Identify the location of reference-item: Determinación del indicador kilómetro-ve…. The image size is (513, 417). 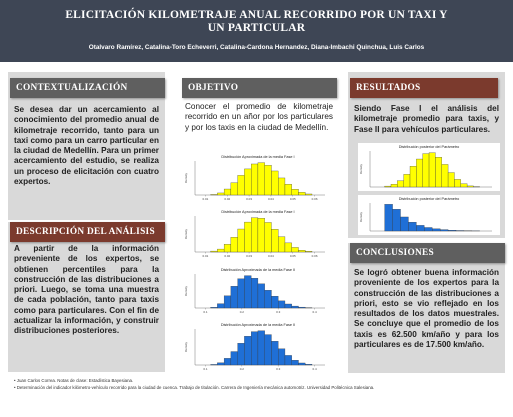
(254, 387).